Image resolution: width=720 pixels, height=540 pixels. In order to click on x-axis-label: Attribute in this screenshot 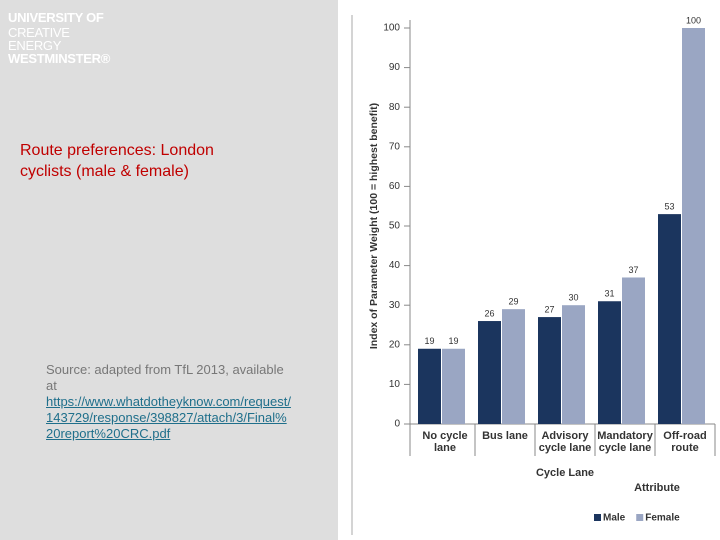, I will do `click(657, 488)`.